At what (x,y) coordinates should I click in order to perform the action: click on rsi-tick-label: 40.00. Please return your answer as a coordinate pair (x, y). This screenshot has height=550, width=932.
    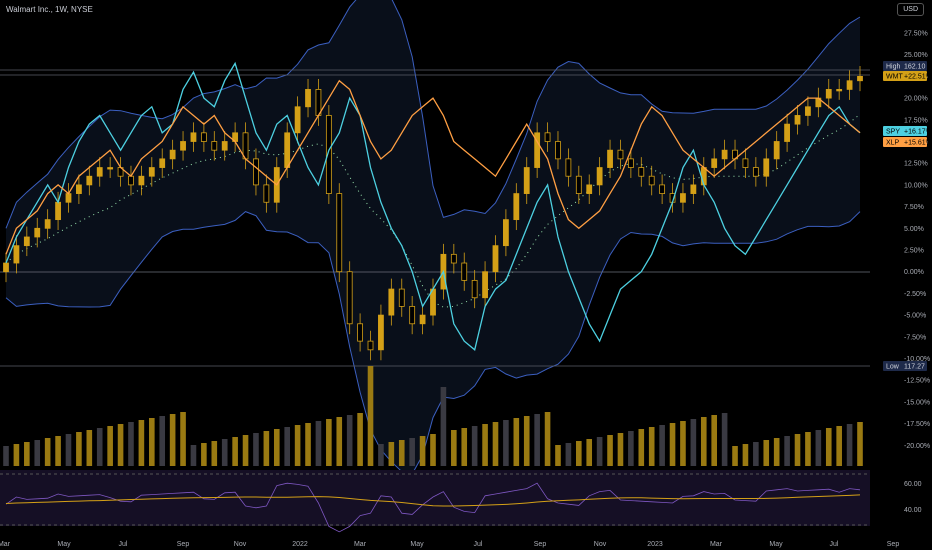
    Looking at the image, I should click on (913, 510).